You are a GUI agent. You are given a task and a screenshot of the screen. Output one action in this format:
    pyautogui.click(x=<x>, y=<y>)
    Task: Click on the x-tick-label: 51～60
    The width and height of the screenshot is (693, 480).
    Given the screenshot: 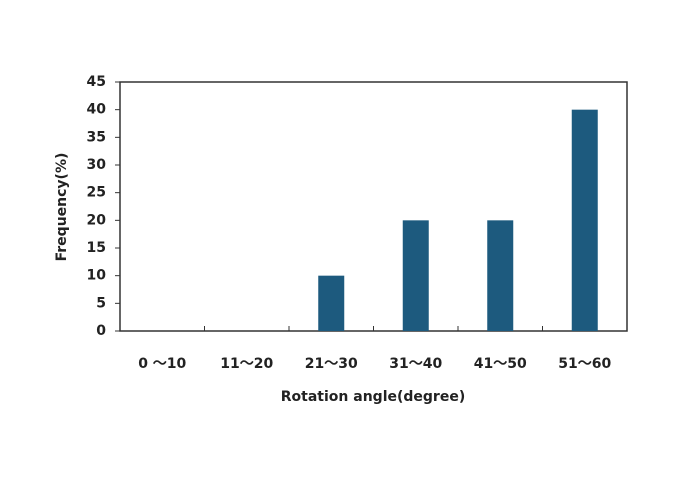 What is the action you would take?
    pyautogui.click(x=584, y=364)
    